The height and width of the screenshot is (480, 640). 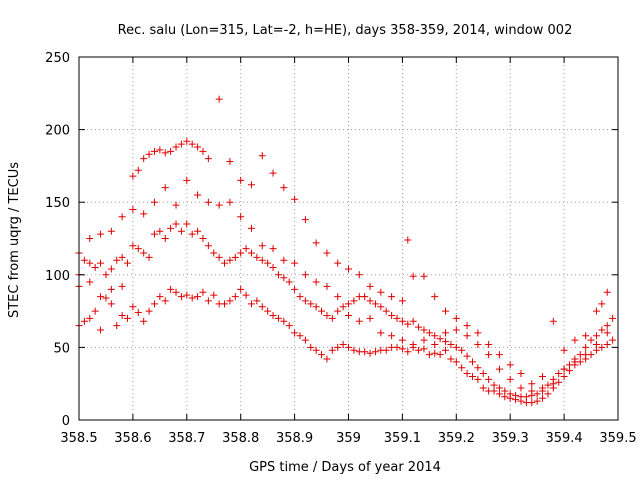 What do you see at coordinates (132, 438) in the screenshot?
I see `x-tick-label: 358.6` at bounding box center [132, 438].